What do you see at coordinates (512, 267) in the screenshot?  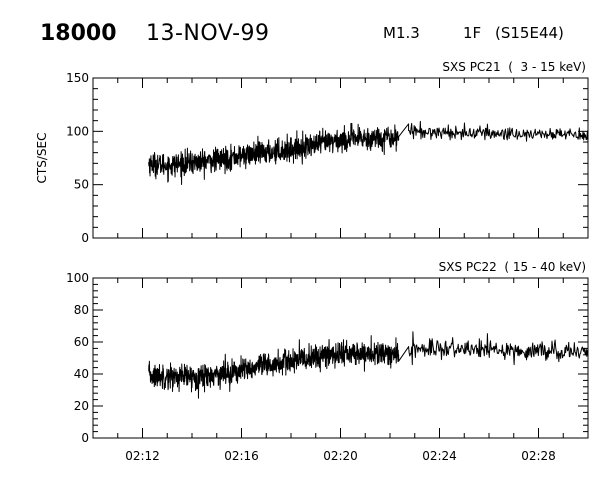 I see `panel-title-pc22: SXS PC22 ( 15 - 40 keV)` at bounding box center [512, 267].